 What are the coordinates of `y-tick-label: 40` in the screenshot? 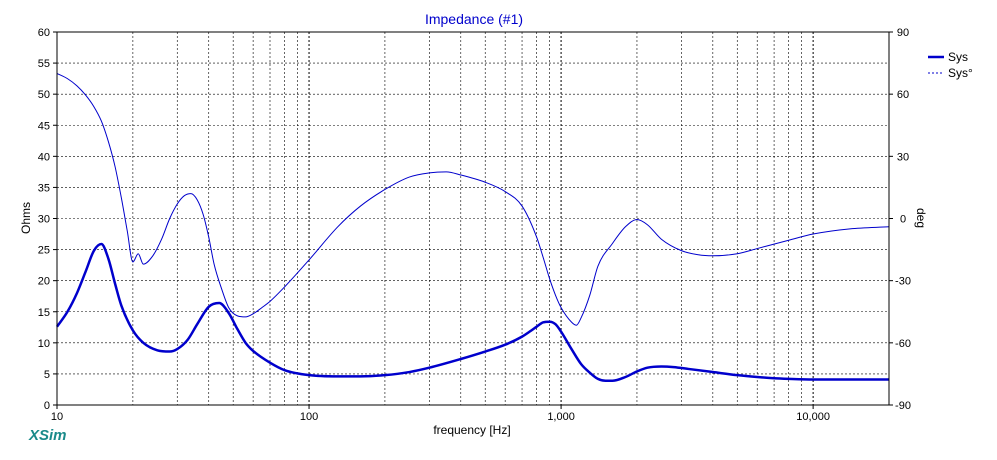 It's located at (44, 157).